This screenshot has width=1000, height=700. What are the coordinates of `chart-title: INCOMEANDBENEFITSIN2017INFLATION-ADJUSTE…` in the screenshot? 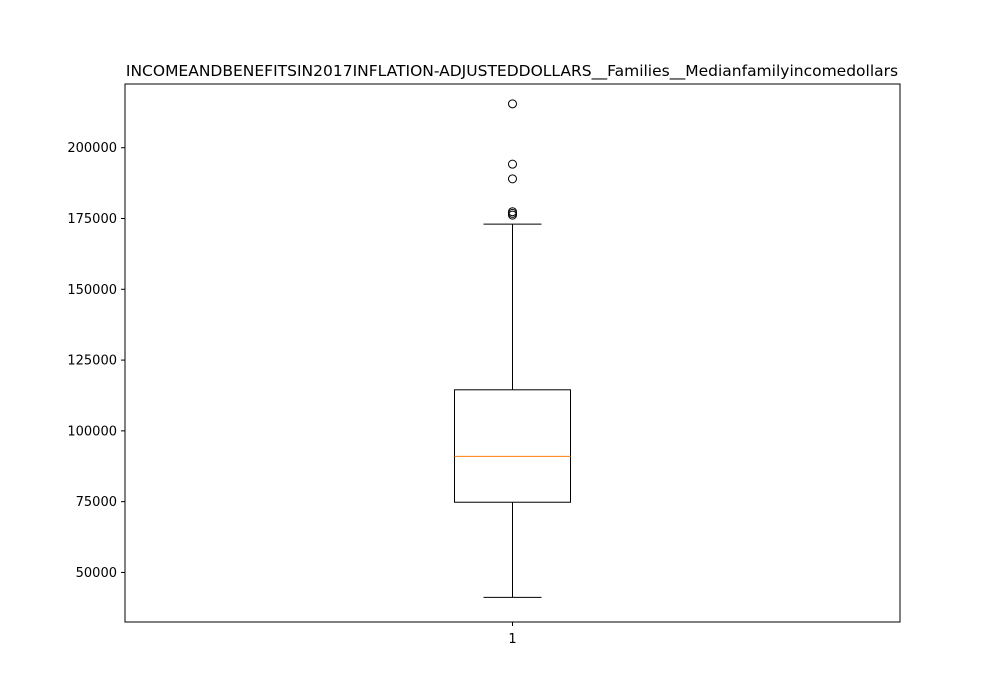 It's located at (512, 71).